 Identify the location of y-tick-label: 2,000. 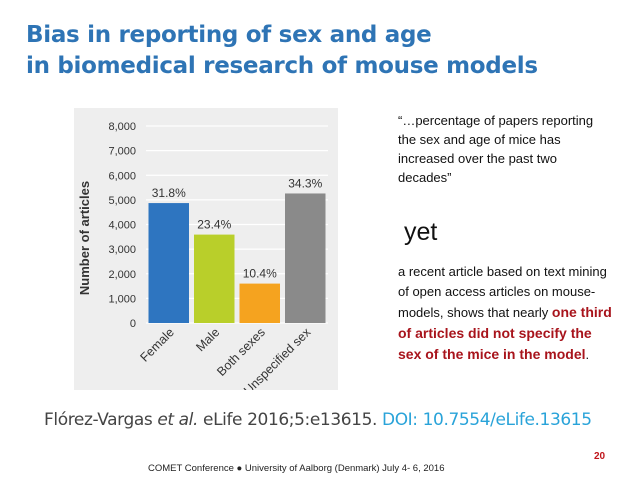
(122, 275).